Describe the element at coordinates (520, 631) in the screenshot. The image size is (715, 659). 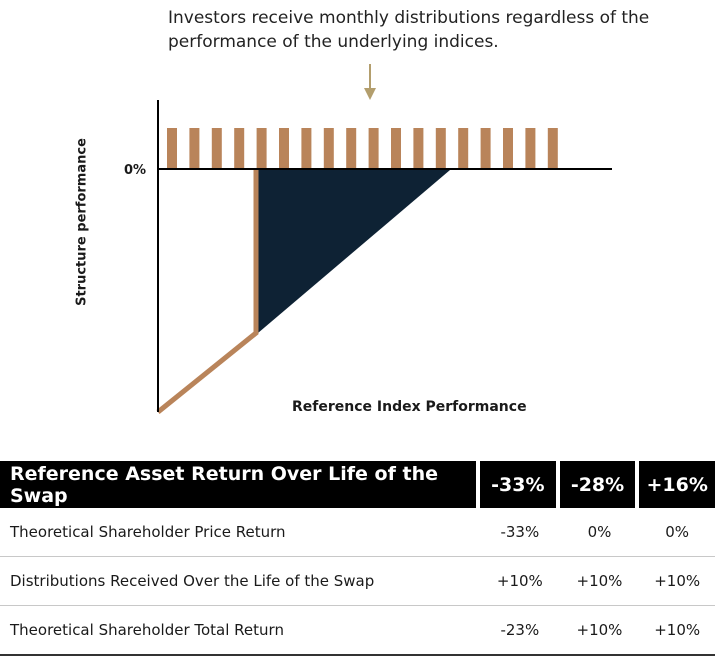
I see `row-value: -23%` at that location.